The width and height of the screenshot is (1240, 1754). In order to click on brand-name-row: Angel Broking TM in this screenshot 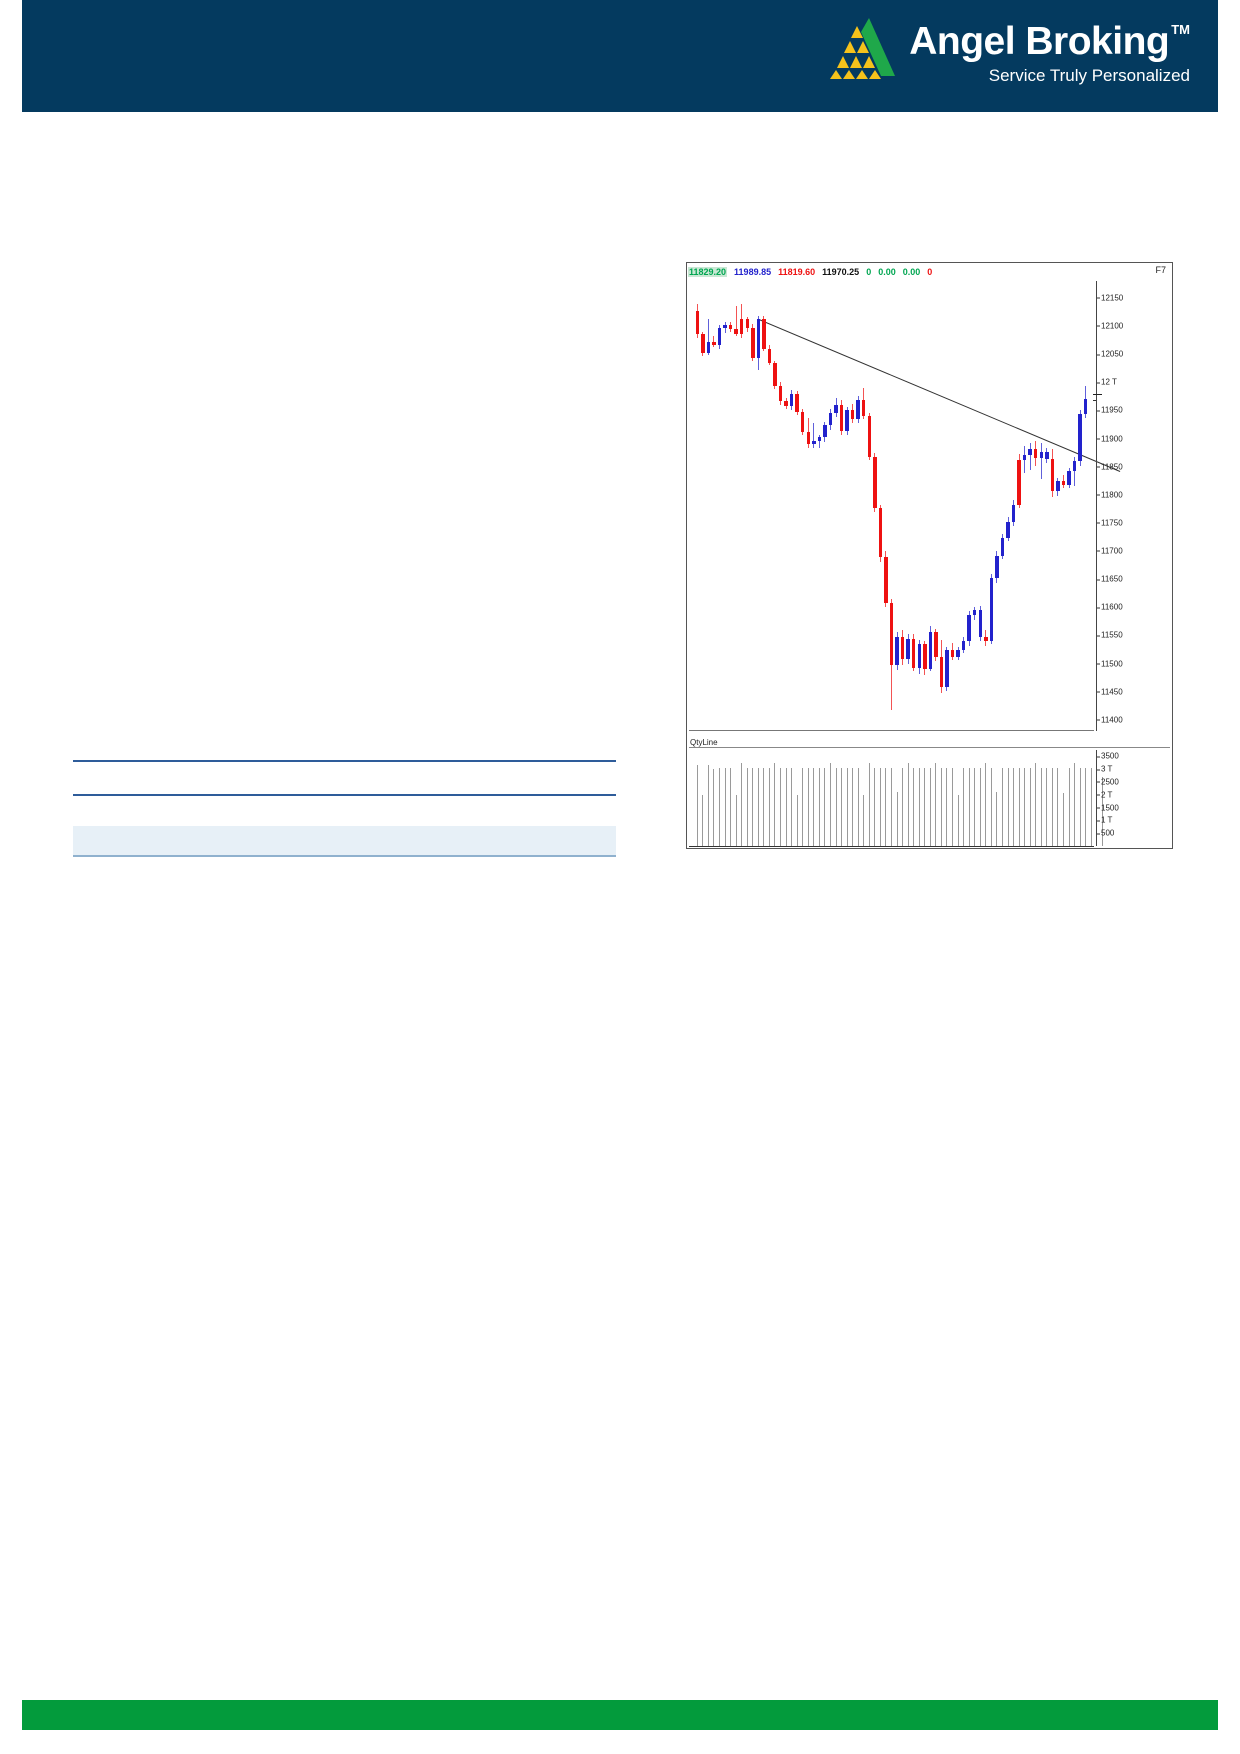, I will do `click(1049, 42)`.